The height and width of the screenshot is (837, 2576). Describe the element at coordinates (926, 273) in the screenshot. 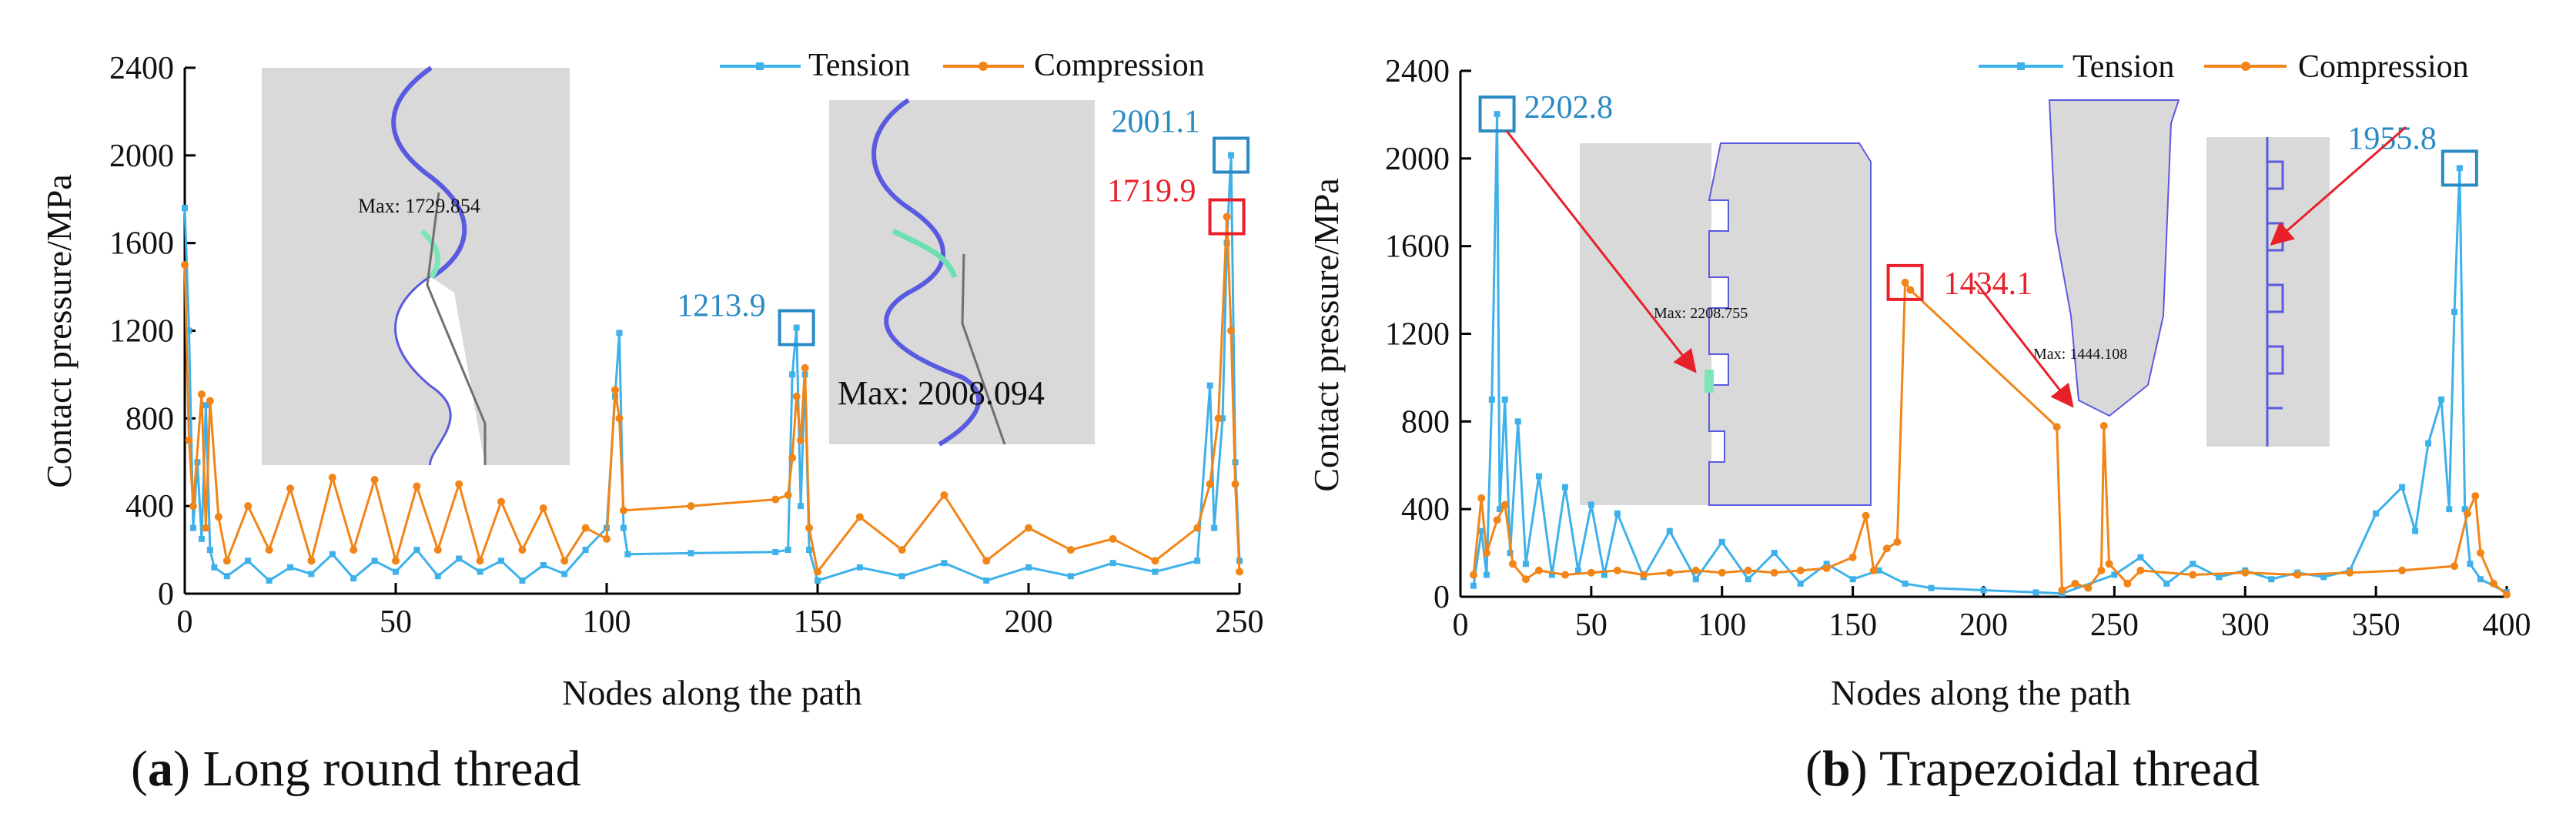

I see `panel-a-inset-2-thread-profile` at that location.